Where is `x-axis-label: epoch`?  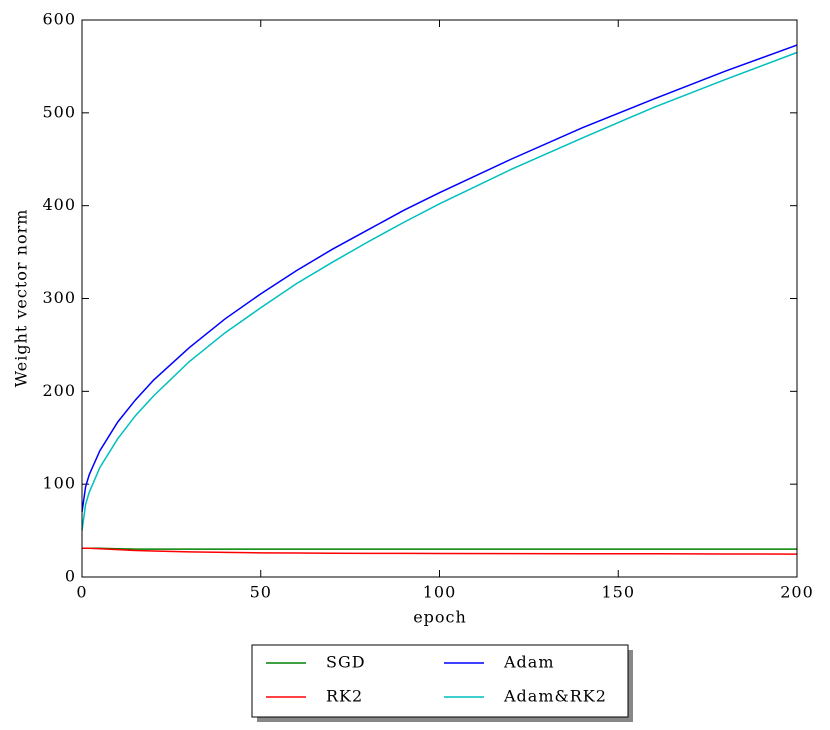 x-axis-label: epoch is located at coordinates (440, 617).